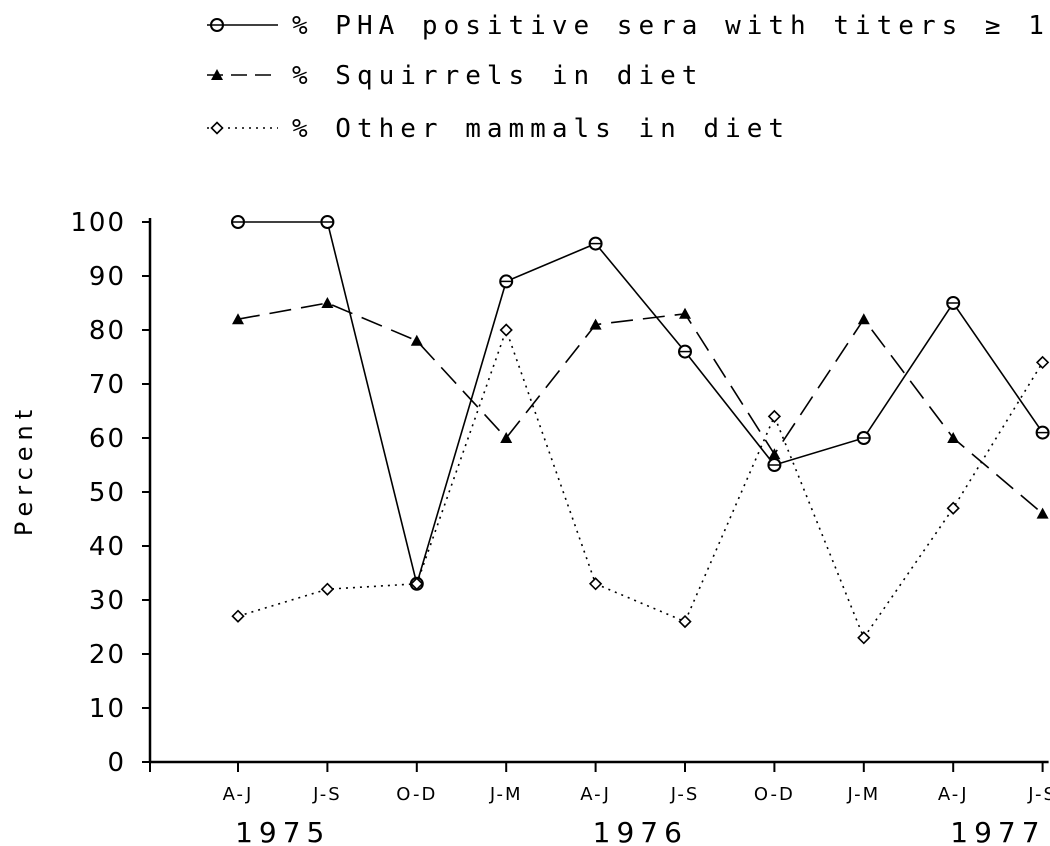  Describe the element at coordinates (24, 470) in the screenshot. I see `y-axis-label: Percent` at that location.